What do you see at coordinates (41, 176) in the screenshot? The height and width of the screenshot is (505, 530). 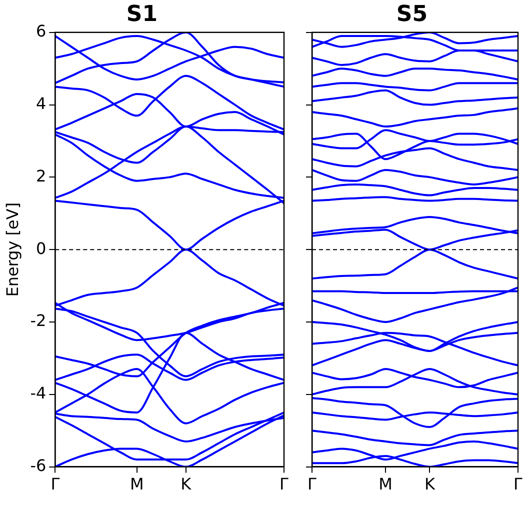 I see `y-tick-label: 2` at bounding box center [41, 176].